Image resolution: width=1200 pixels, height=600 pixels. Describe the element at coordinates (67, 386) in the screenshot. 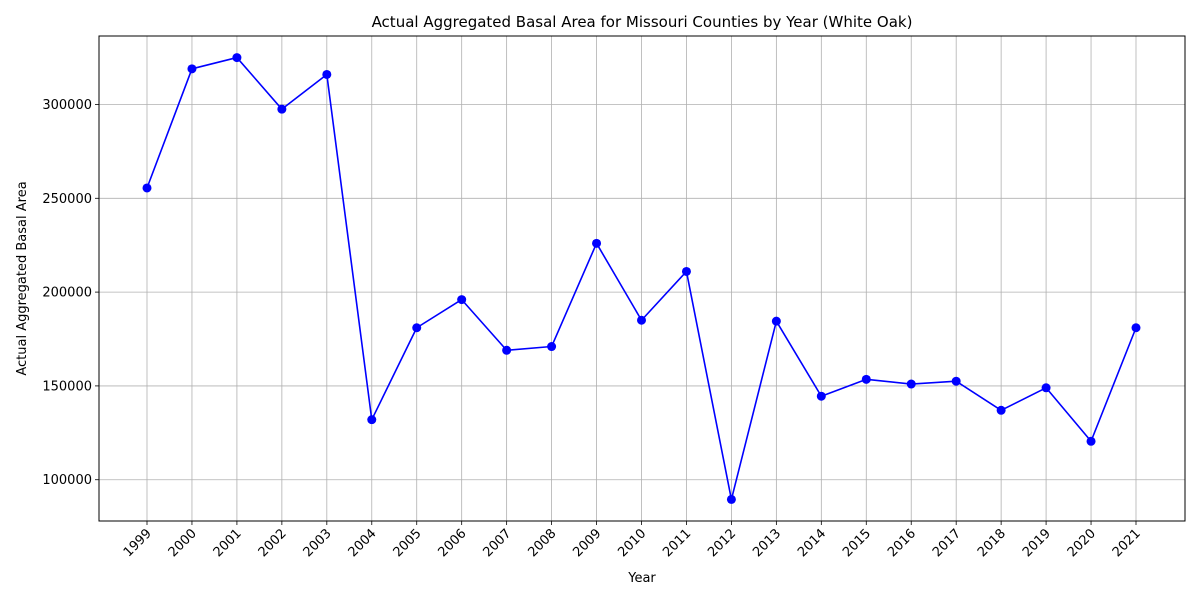

I see `y-tick-label: 150000` at that location.